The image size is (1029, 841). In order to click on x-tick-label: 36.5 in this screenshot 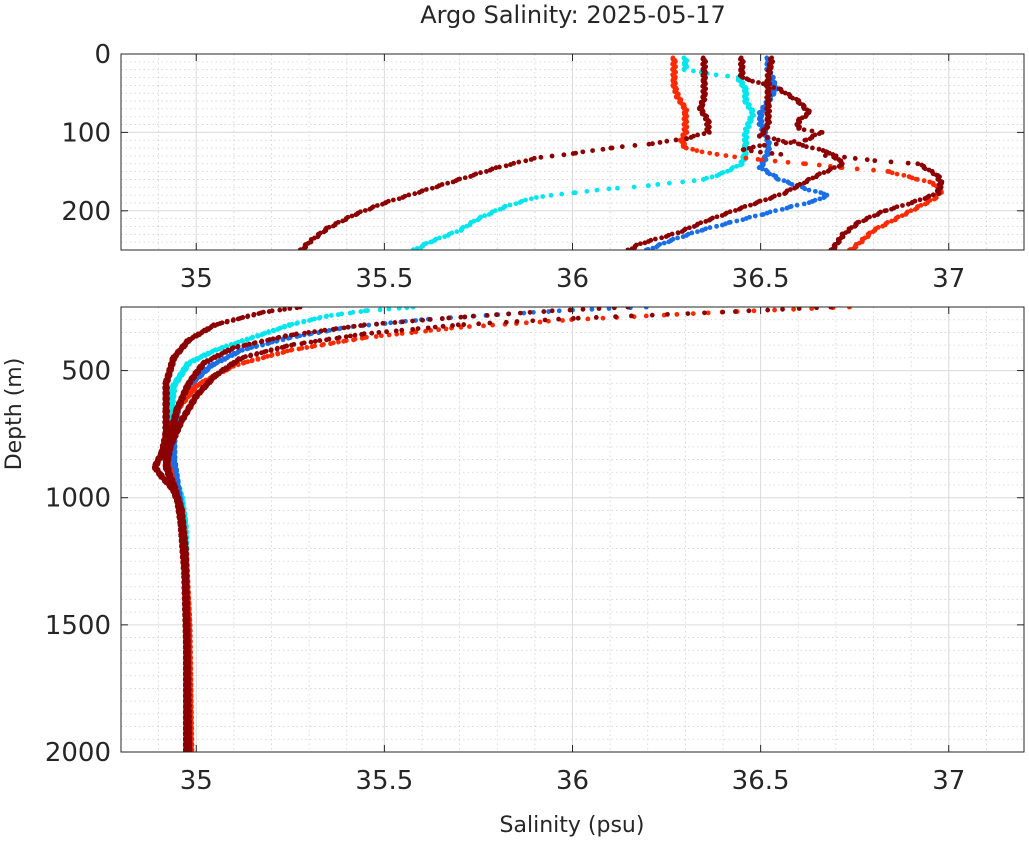, I will do `click(761, 279)`.